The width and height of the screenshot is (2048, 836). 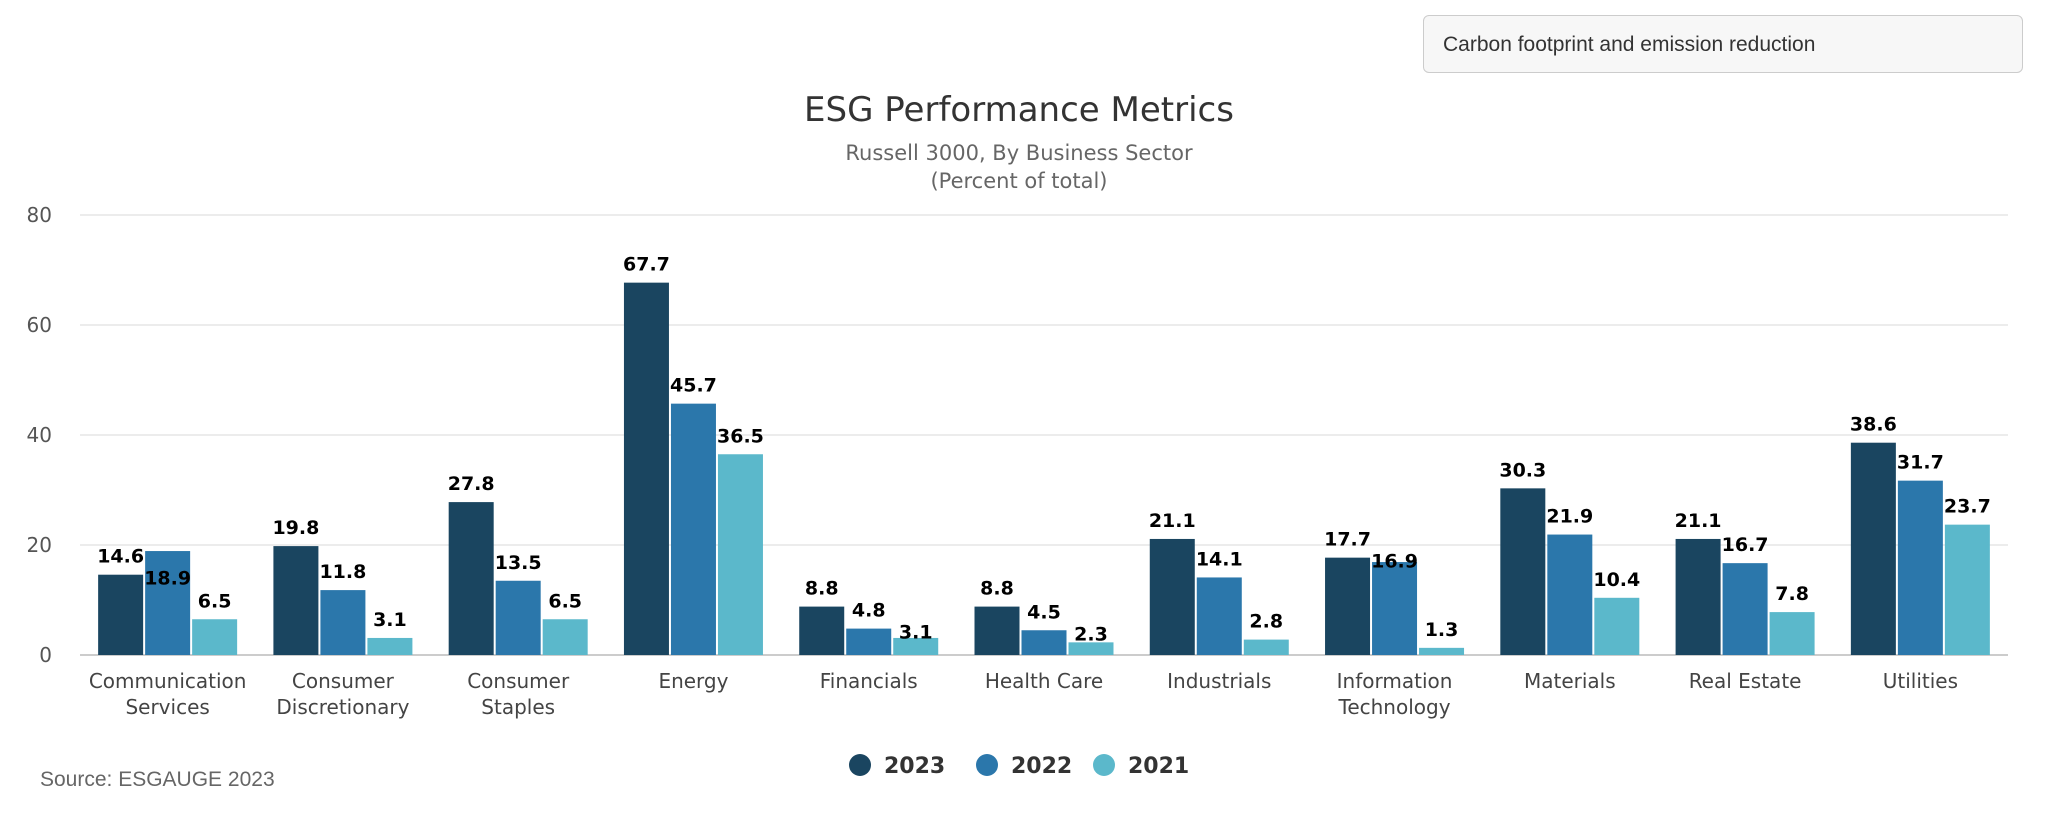 What do you see at coordinates (693, 681) in the screenshot?
I see `x-tick-label: Energy` at bounding box center [693, 681].